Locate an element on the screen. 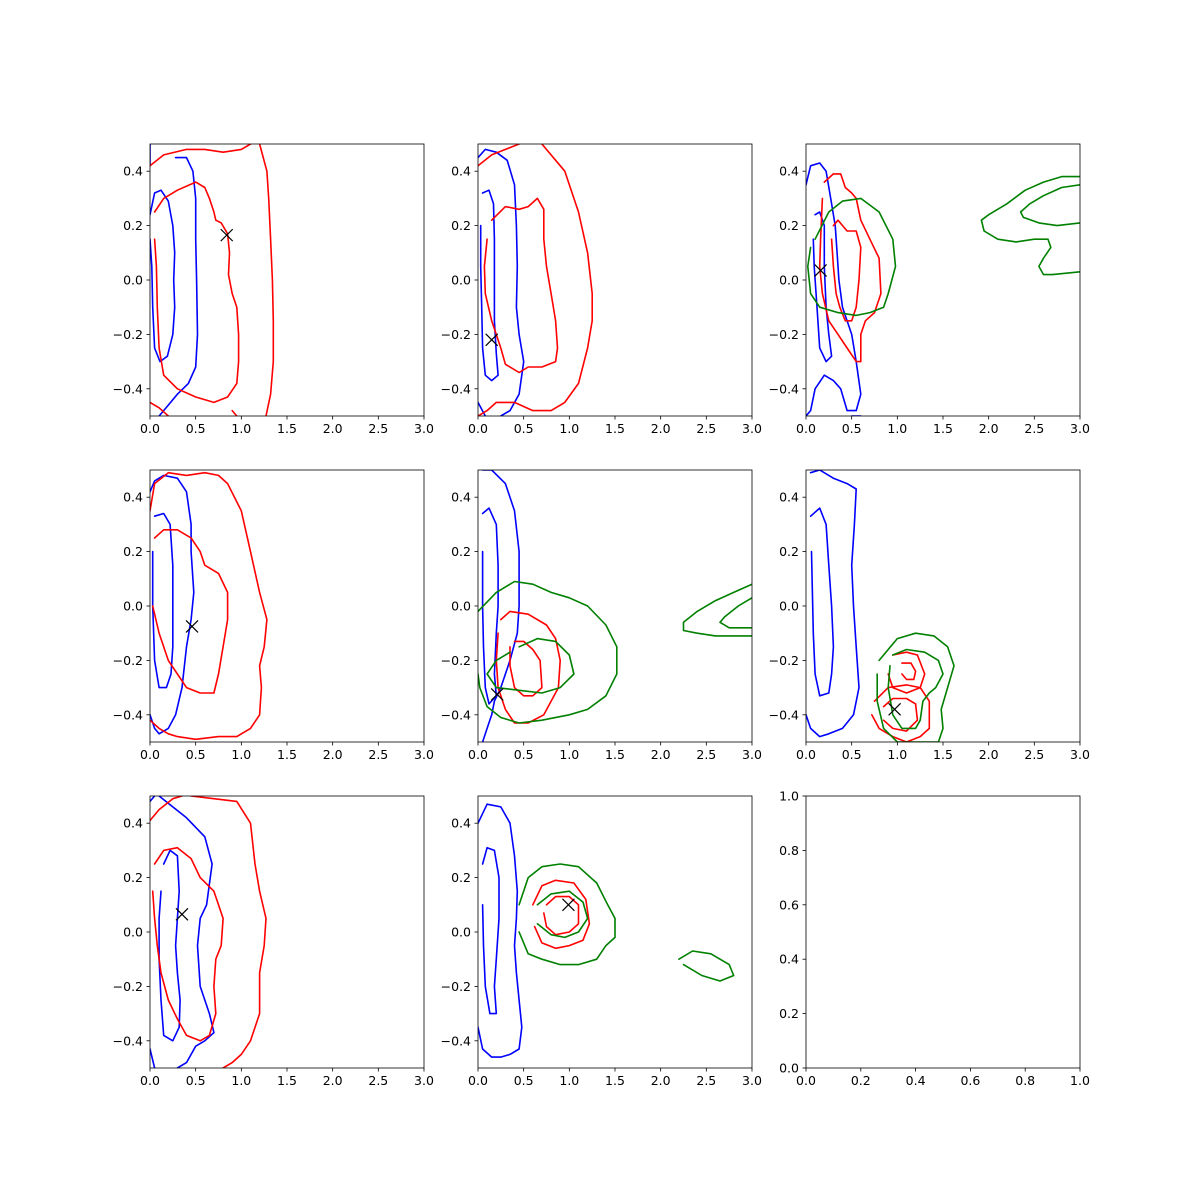 This screenshot has height=1200, width=1200. subplot-row3-col2: 0.0 0.5 1.0 1.5 2.0 2.5 3.0 −0.4 −0.2 0.0 0.2 0.4 is located at coordinates (601, 941).